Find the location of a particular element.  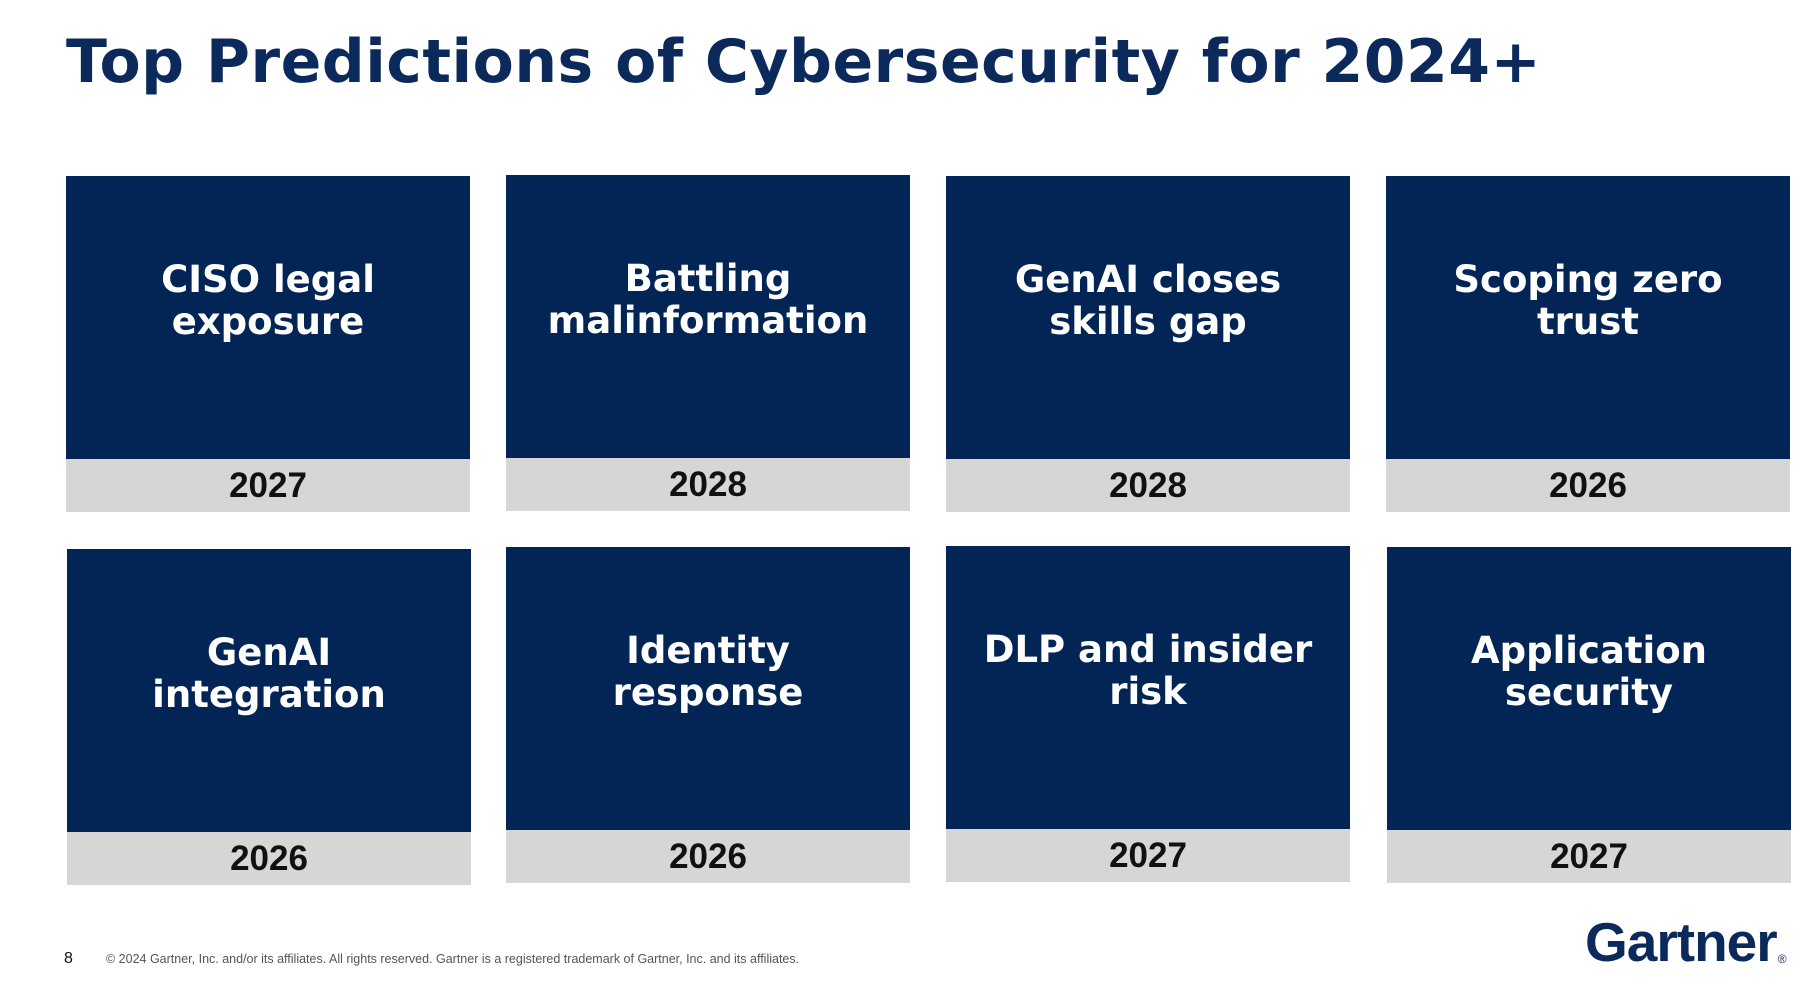

prediction-card-header: Application security is located at coordinates (1589, 688).